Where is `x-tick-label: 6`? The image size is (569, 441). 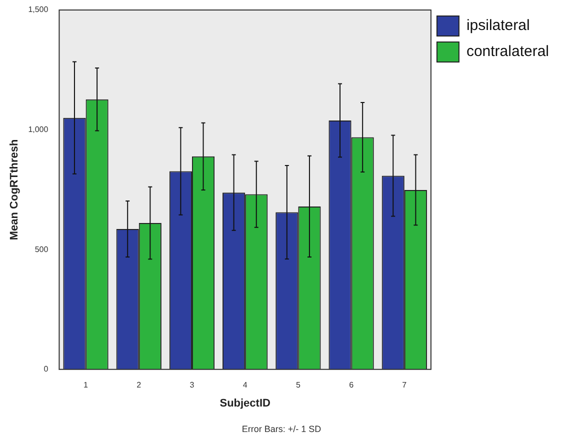 x-tick-label: 6 is located at coordinates (351, 385).